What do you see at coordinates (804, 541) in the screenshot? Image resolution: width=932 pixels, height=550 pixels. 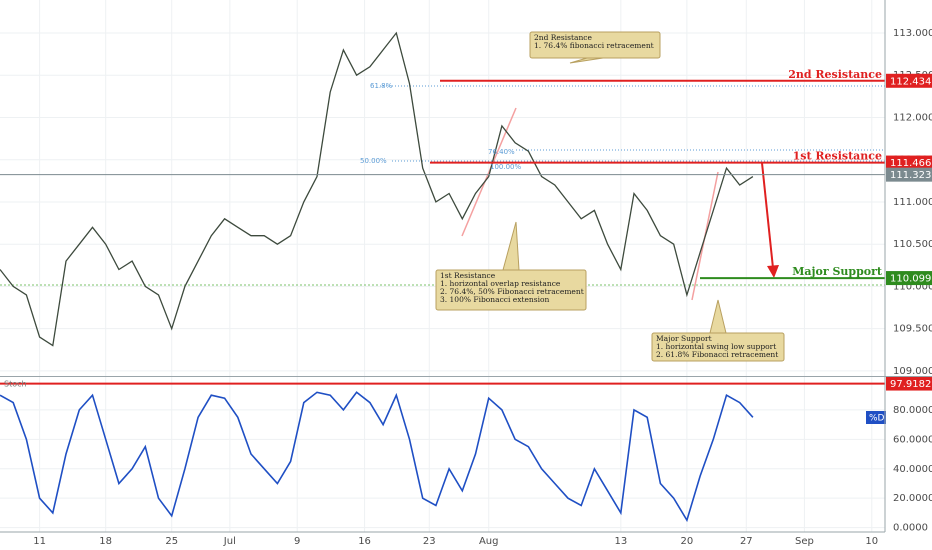 I see `x-tick-label: Sep` at bounding box center [804, 541].